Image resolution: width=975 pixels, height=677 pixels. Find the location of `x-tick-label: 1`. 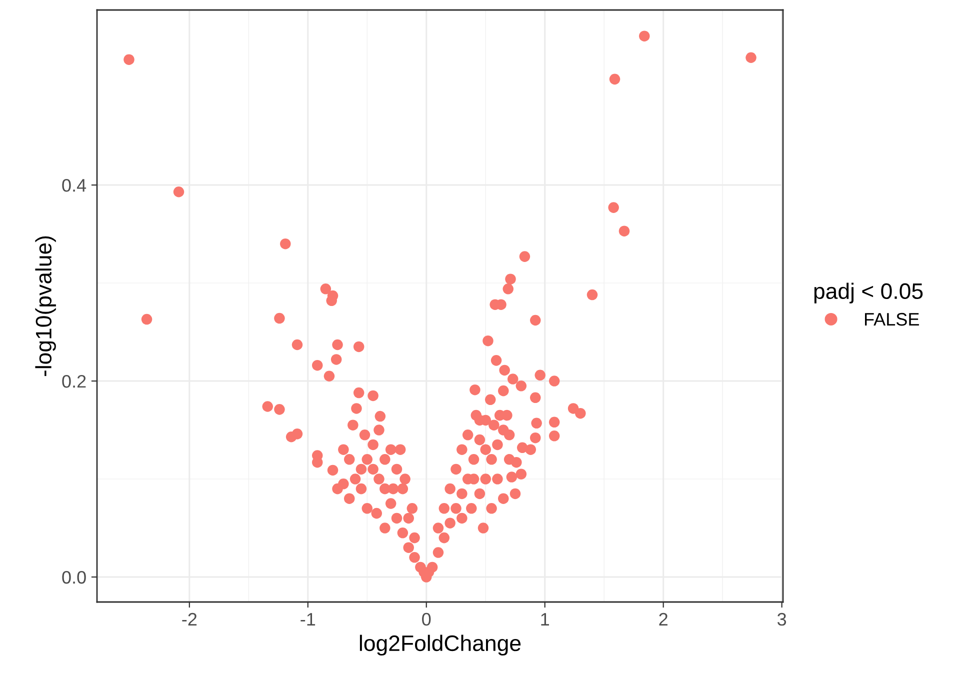

x-tick-label: 1 is located at coordinates (545, 619).